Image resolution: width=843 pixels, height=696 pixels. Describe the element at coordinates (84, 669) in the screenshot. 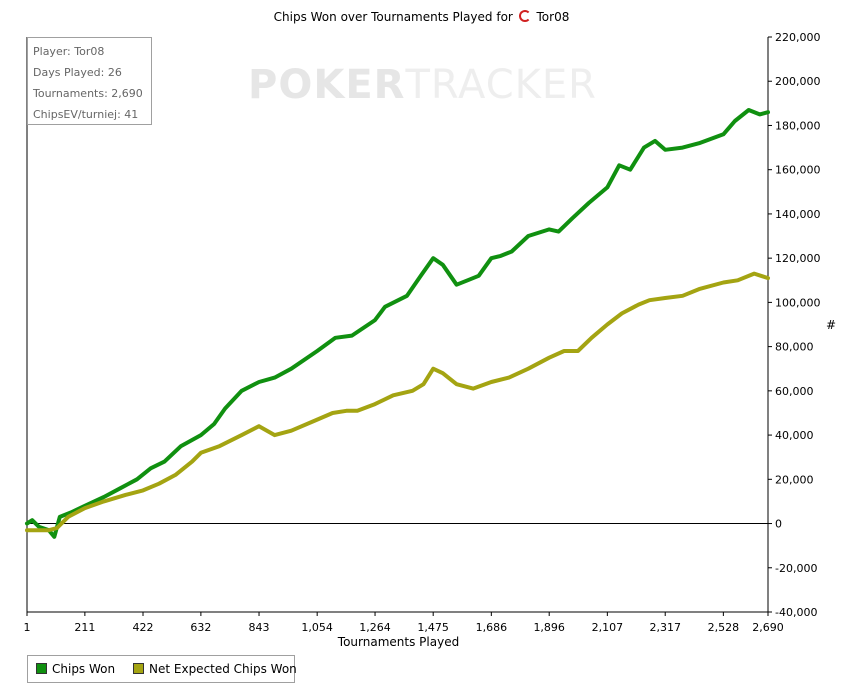

I see `legend-label: Chips Won` at that location.